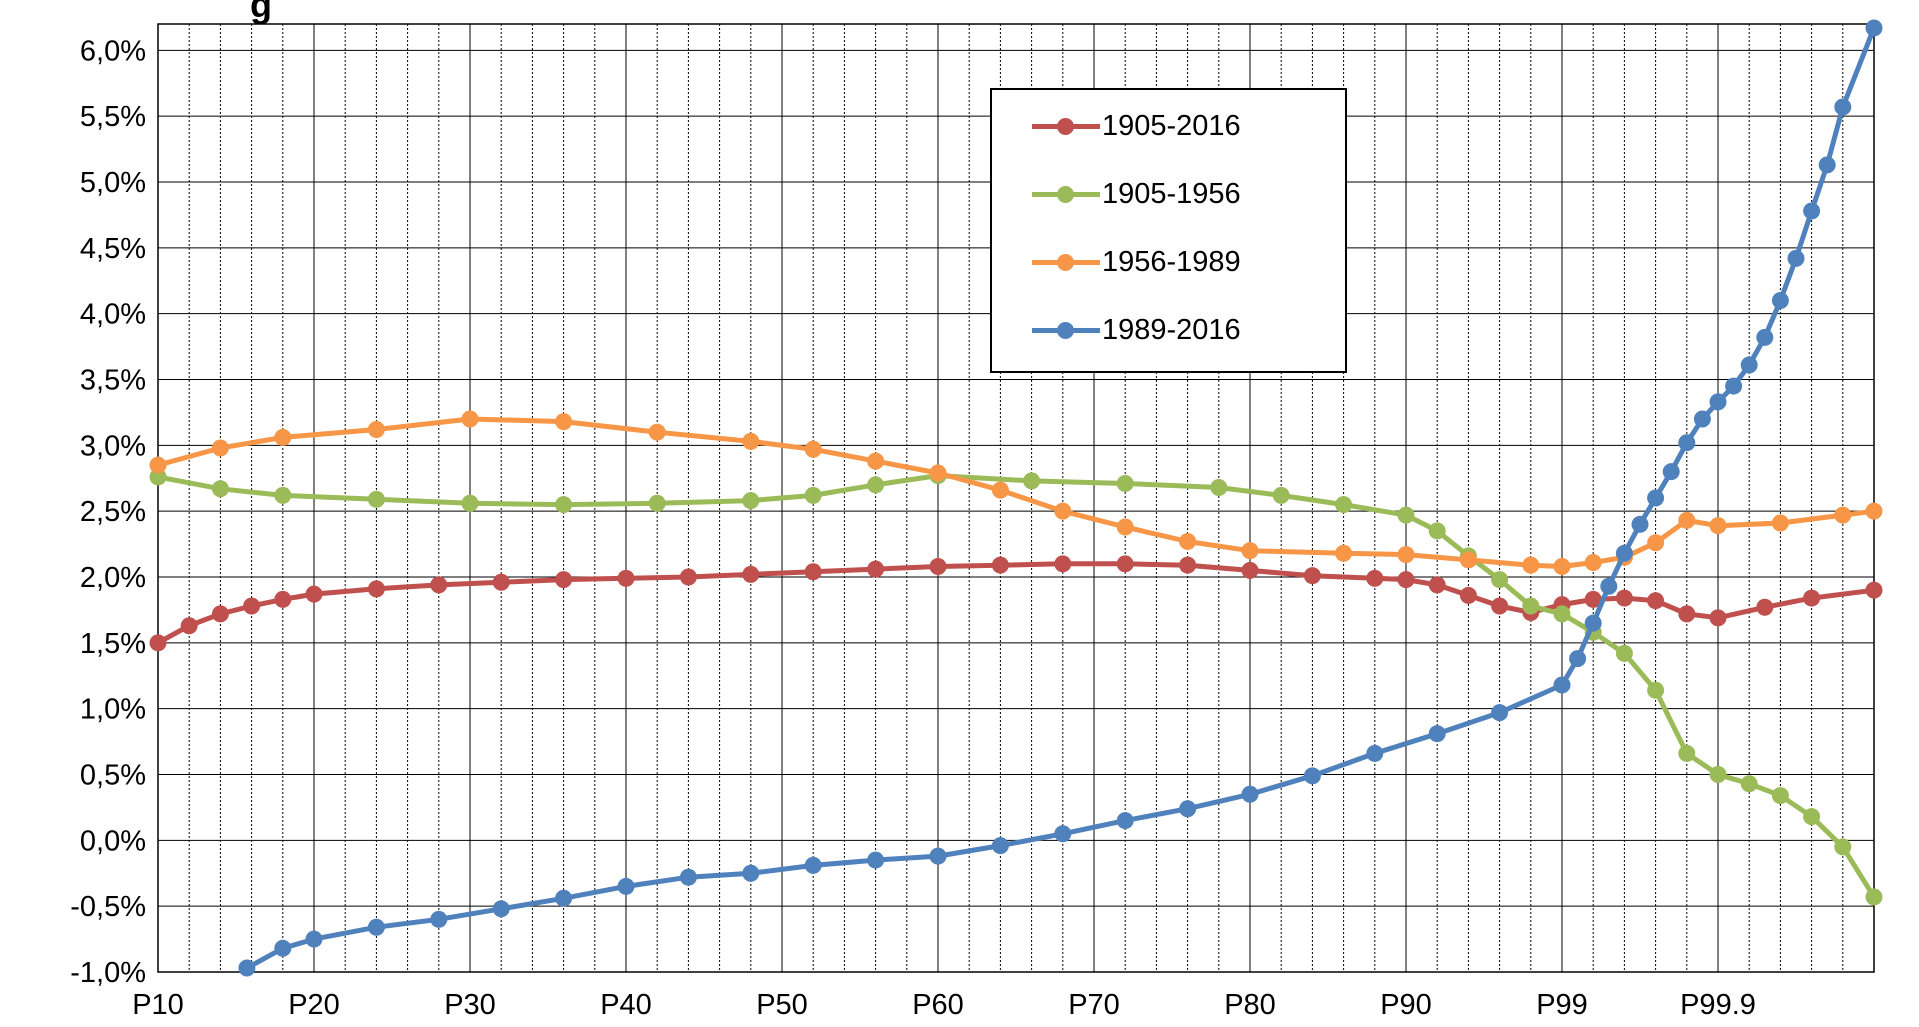 This screenshot has width=1919, height=1027. I want to click on legend-label: 1956-1989, so click(1171, 261).